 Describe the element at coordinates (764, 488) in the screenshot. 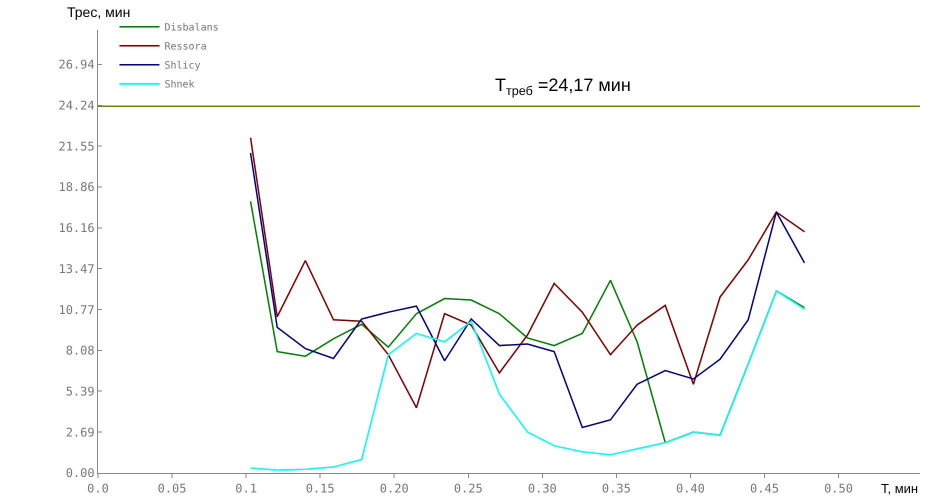

I see `x-tick-label: 0.45` at that location.